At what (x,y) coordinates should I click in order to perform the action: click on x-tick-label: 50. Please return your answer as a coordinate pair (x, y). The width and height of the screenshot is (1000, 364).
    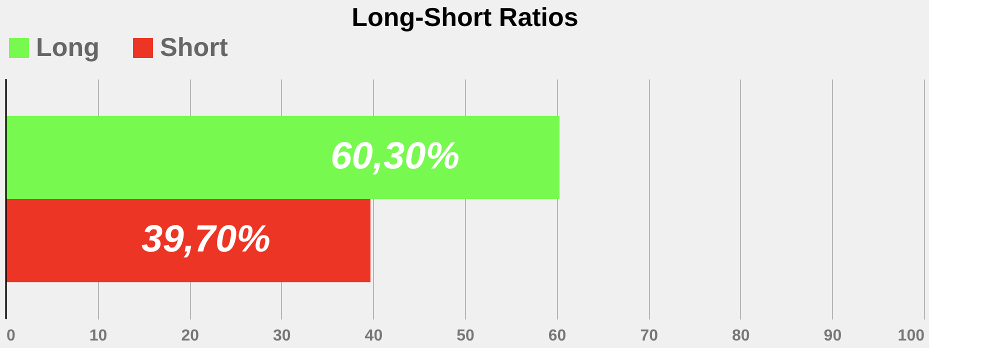
    Looking at the image, I should click on (465, 336).